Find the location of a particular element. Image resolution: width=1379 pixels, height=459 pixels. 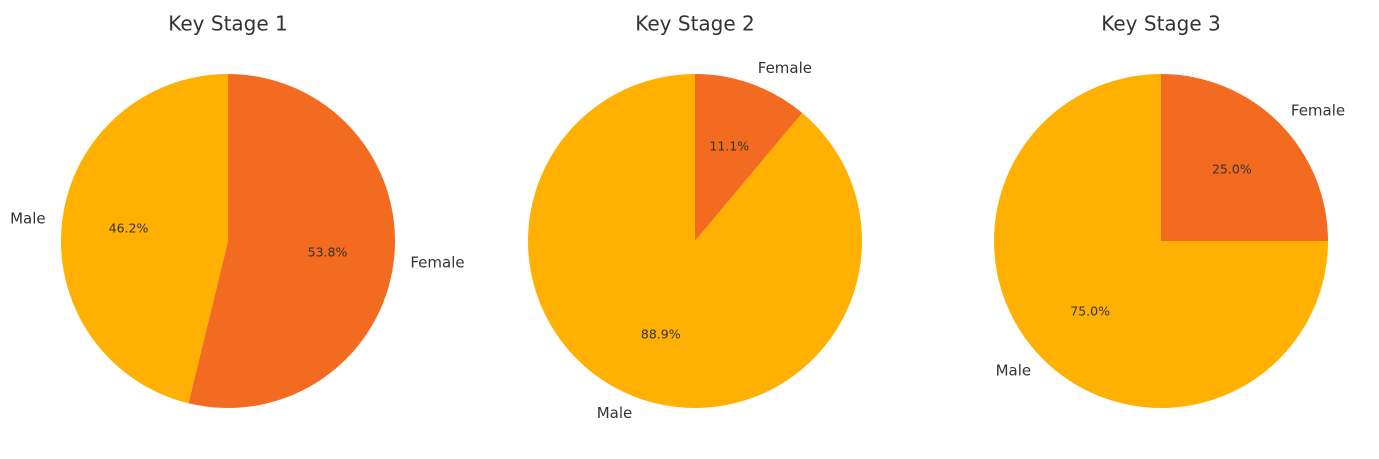

chart-title: Key Stage 2 is located at coordinates (695, 24).